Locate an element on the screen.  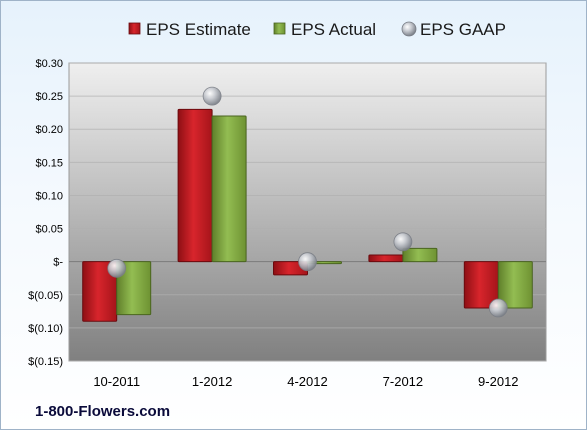
y-tick-label: $(0.10) is located at coordinates (45, 329).